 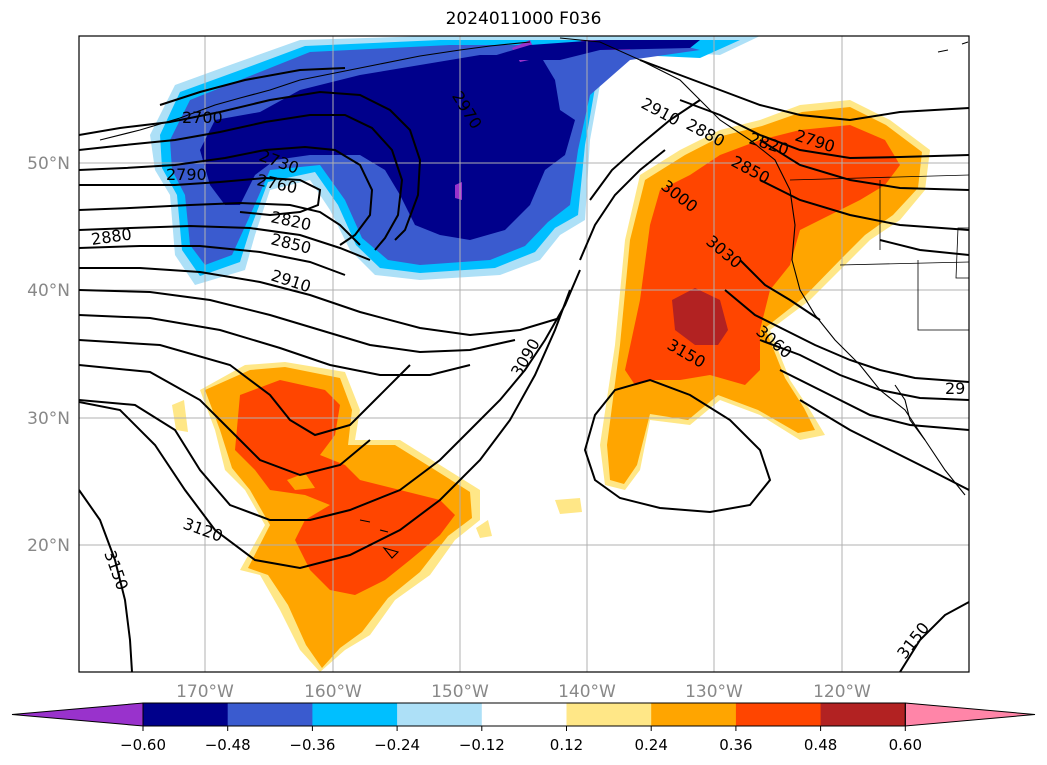 I want to click on colorbar-tick-label: −0.24, so click(x=397, y=745).